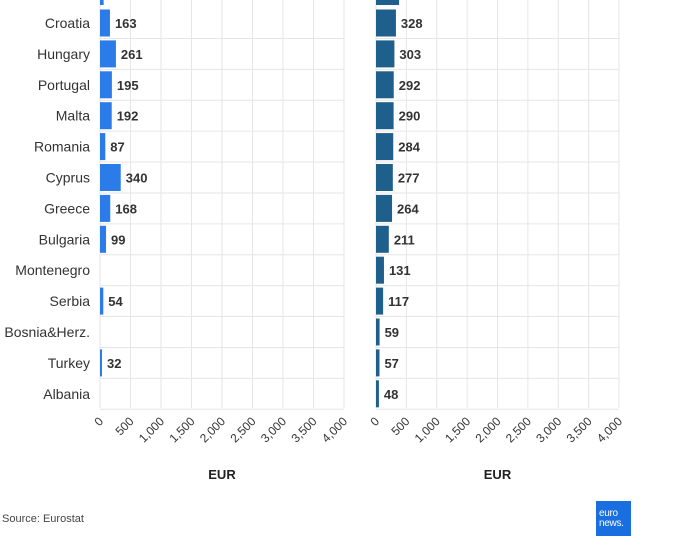 The image size is (690, 558). I want to click on data-label: 117, so click(398, 301).